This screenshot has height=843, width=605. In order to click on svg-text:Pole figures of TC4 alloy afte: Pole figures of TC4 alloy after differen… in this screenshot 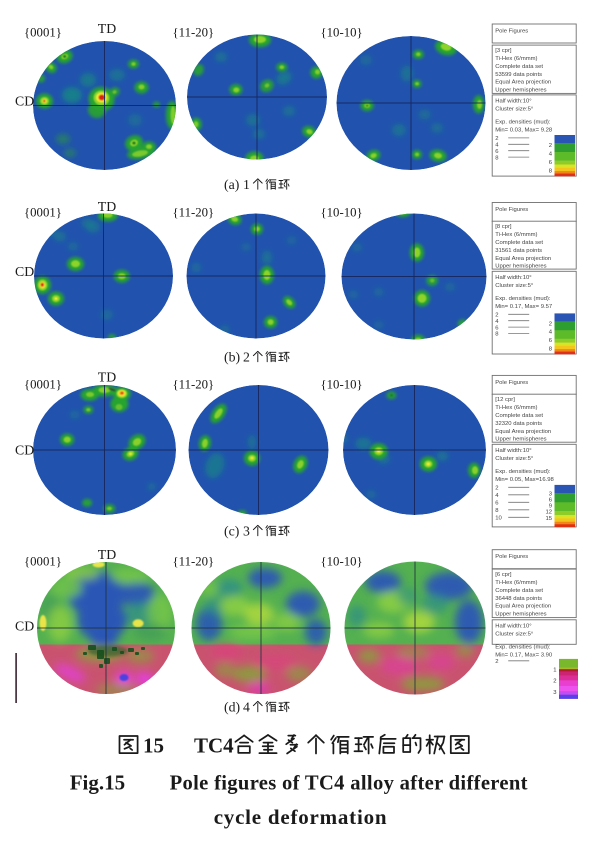, I will do `click(349, 784)`.